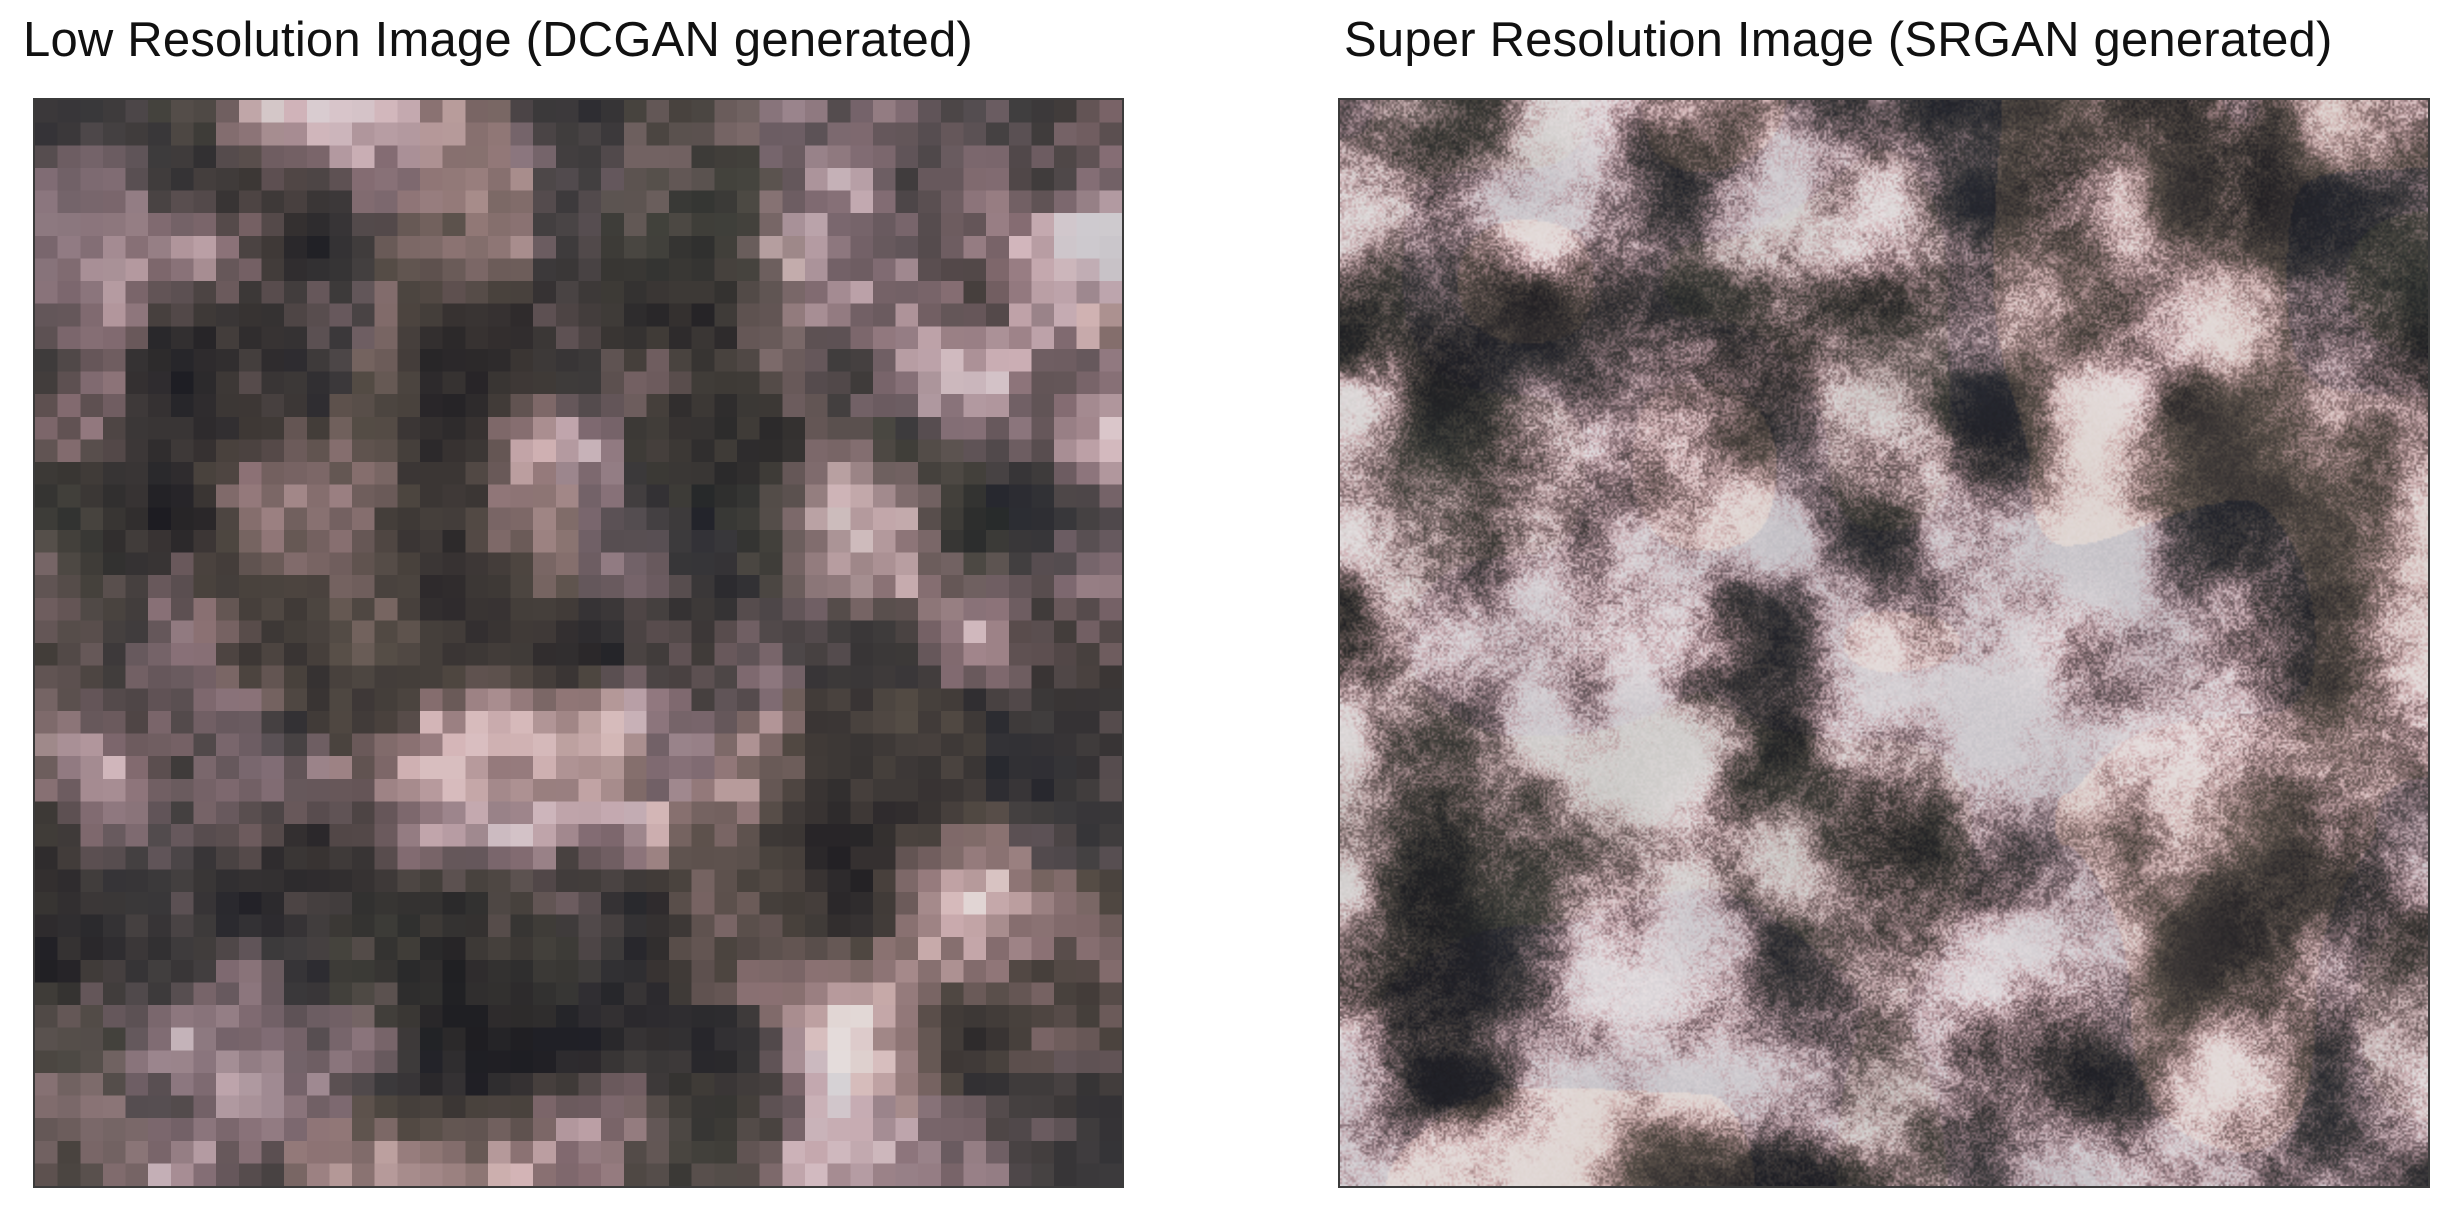 The height and width of the screenshot is (1212, 2454). I want to click on super-resolution-title: Super Resolution Image (SRGAN generated), so click(1838, 40).